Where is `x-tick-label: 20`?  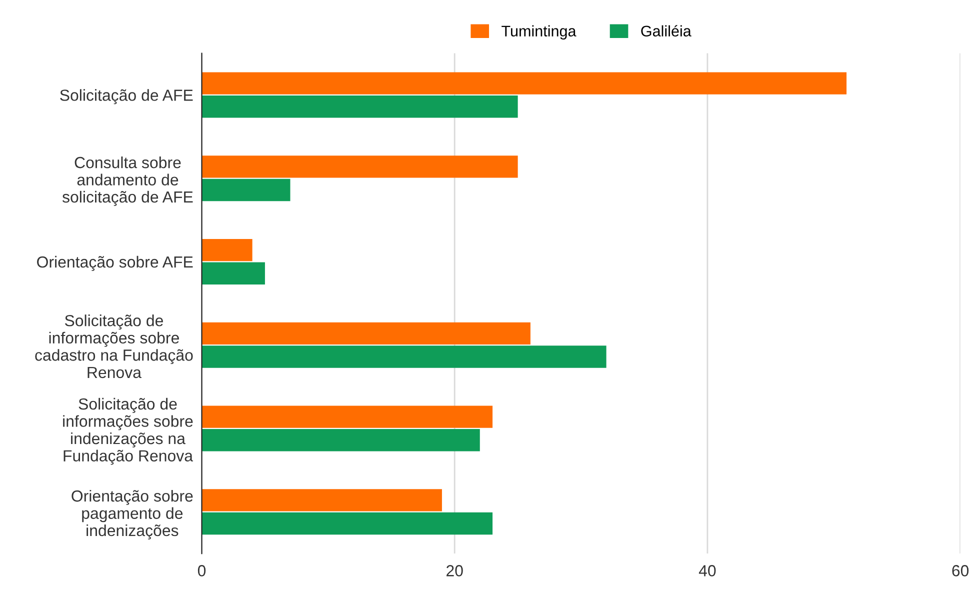 x-tick-label: 20 is located at coordinates (454, 570).